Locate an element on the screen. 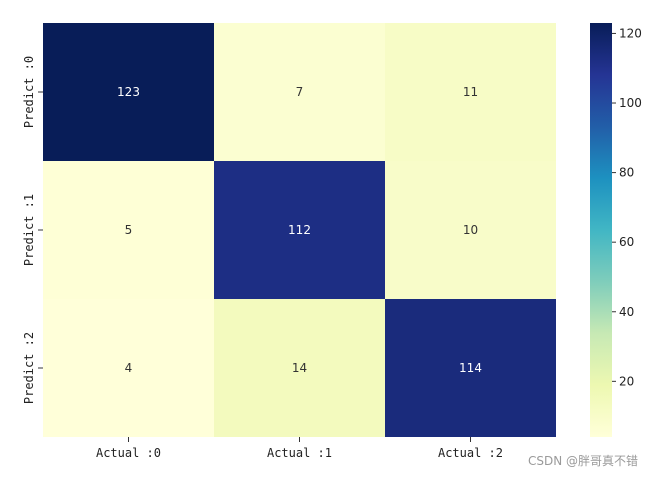 Image resolution: width=650 pixels, height=477 pixels. cell-value-label: 14 is located at coordinates (299, 368).